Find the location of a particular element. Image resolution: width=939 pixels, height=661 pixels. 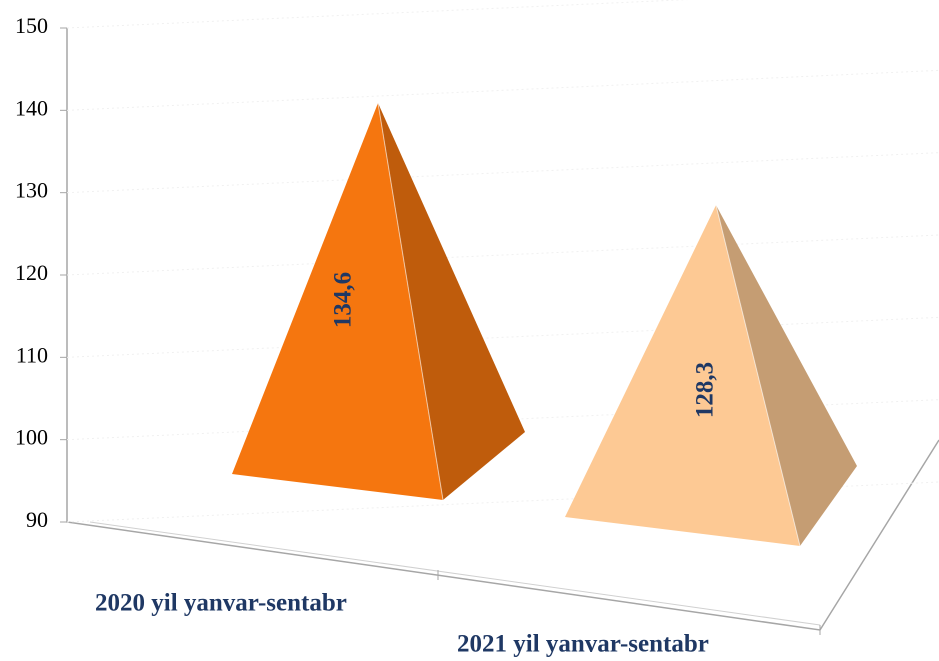

data-label: 128,3 is located at coordinates (705, 390).